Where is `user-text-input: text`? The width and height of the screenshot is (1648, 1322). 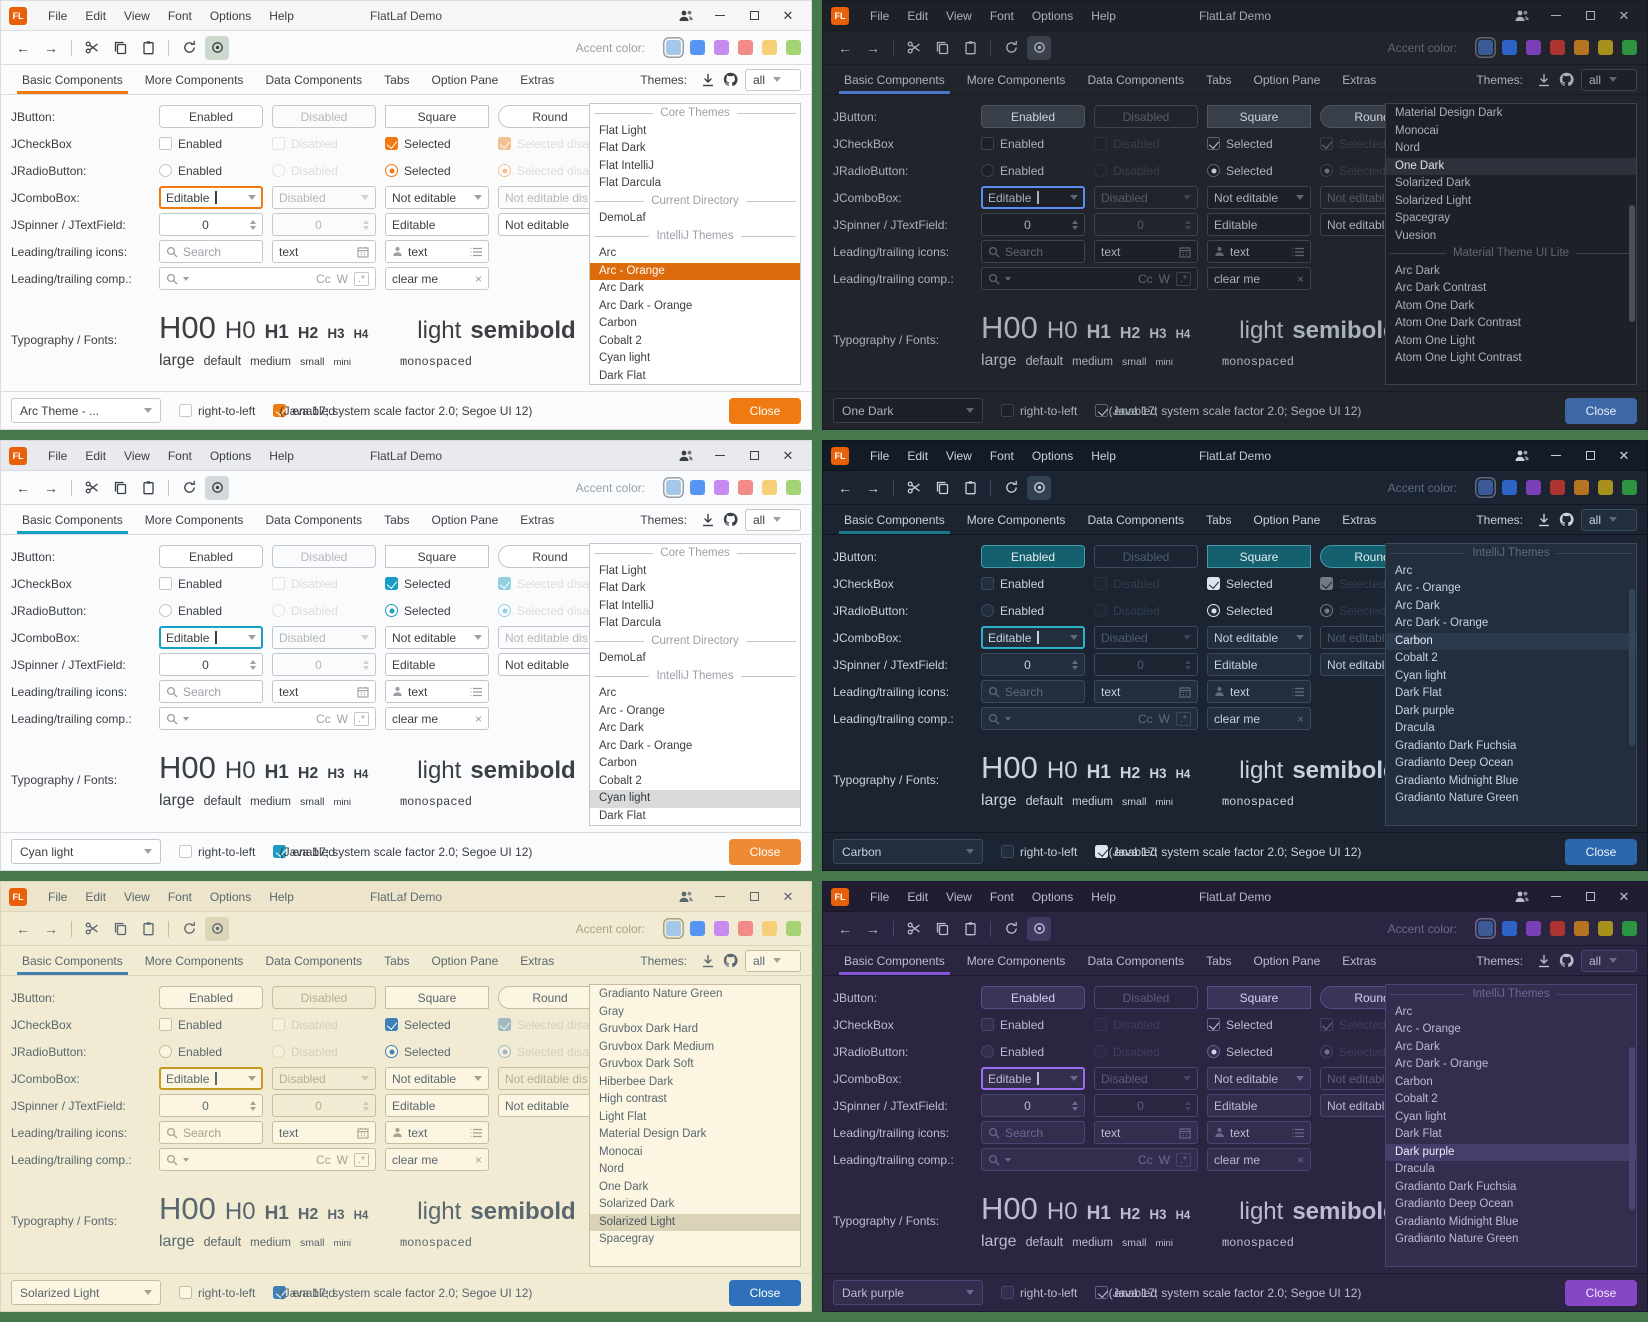
user-text-input: text is located at coordinates (437, 1132).